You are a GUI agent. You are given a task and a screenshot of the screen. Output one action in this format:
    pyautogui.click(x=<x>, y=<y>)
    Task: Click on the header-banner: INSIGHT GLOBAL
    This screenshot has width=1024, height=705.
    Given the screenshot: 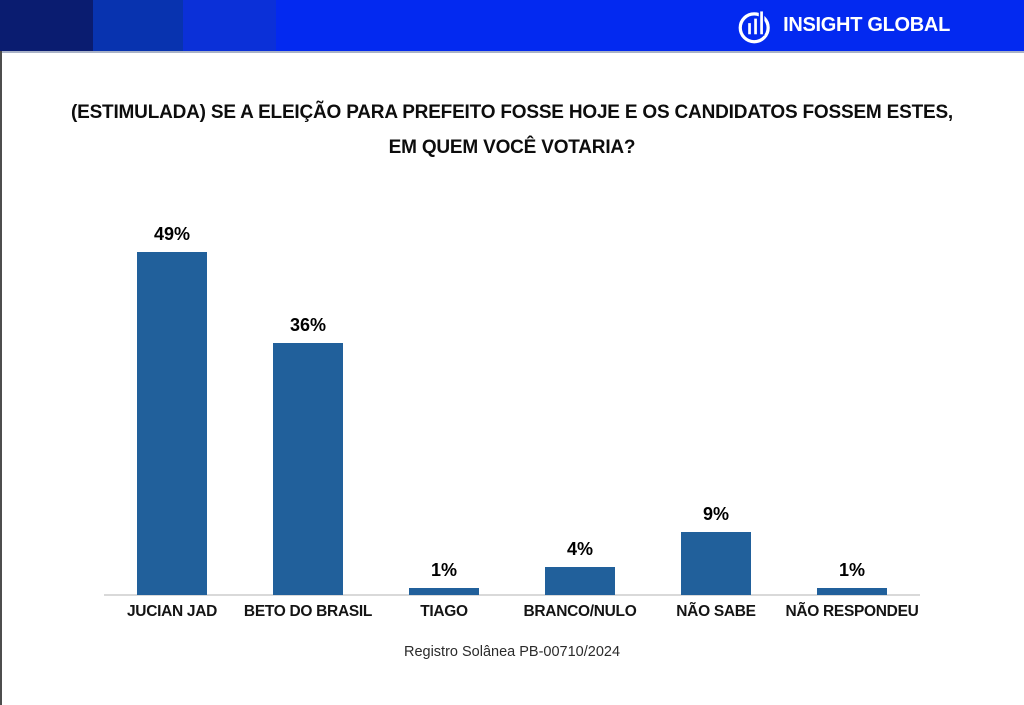 What is the action you would take?
    pyautogui.click(x=512, y=26)
    